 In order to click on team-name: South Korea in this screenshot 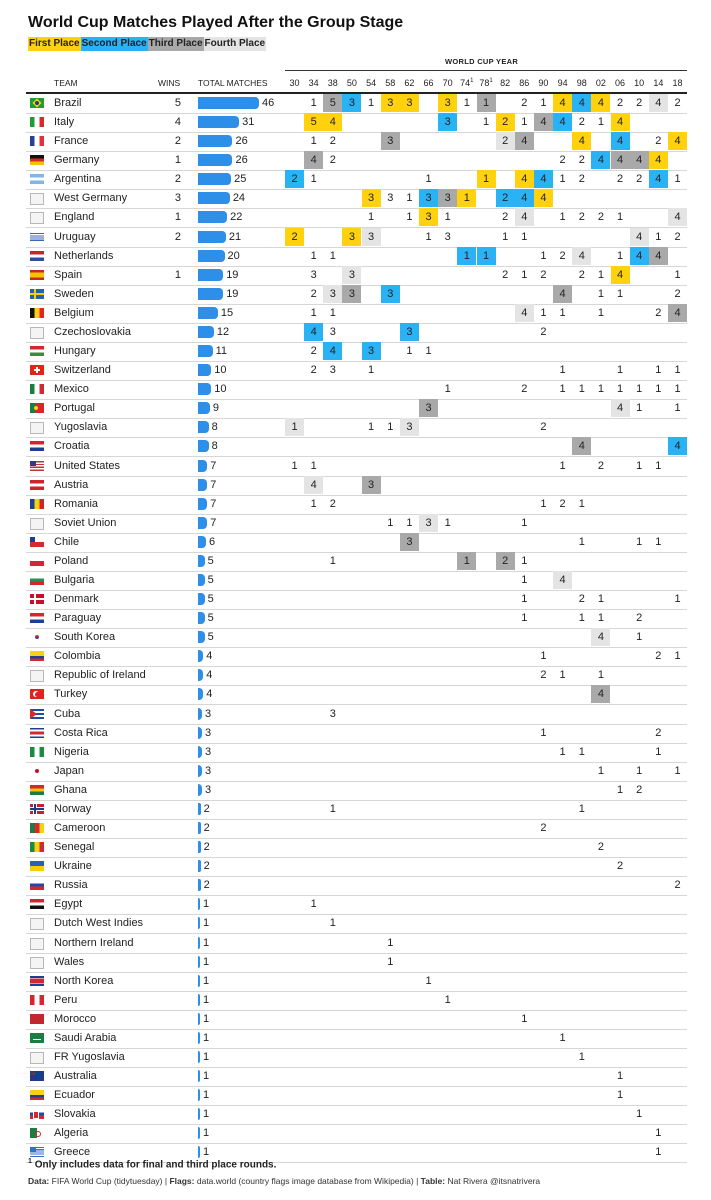, I will do `click(85, 637)`.